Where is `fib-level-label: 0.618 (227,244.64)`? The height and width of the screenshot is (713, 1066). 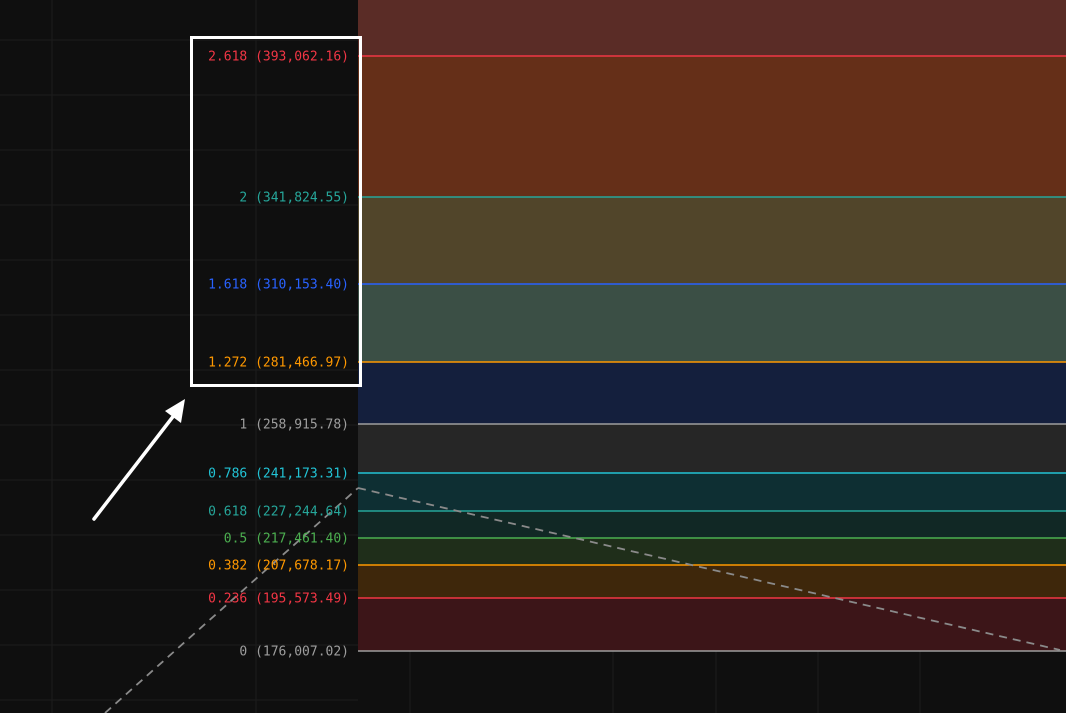 fib-level-label: 0.618 (227,244.64) is located at coordinates (278, 512).